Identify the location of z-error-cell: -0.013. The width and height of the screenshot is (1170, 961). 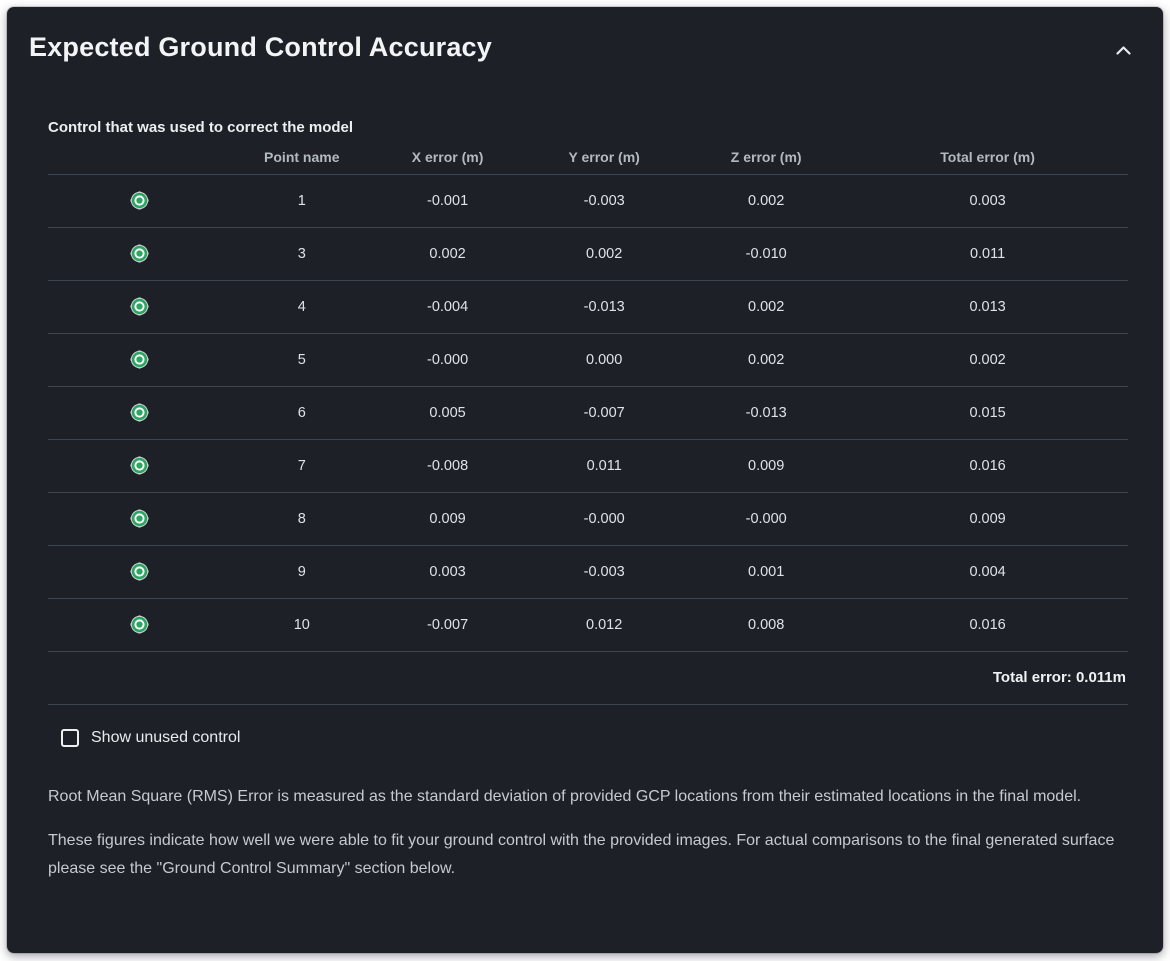
(766, 413).